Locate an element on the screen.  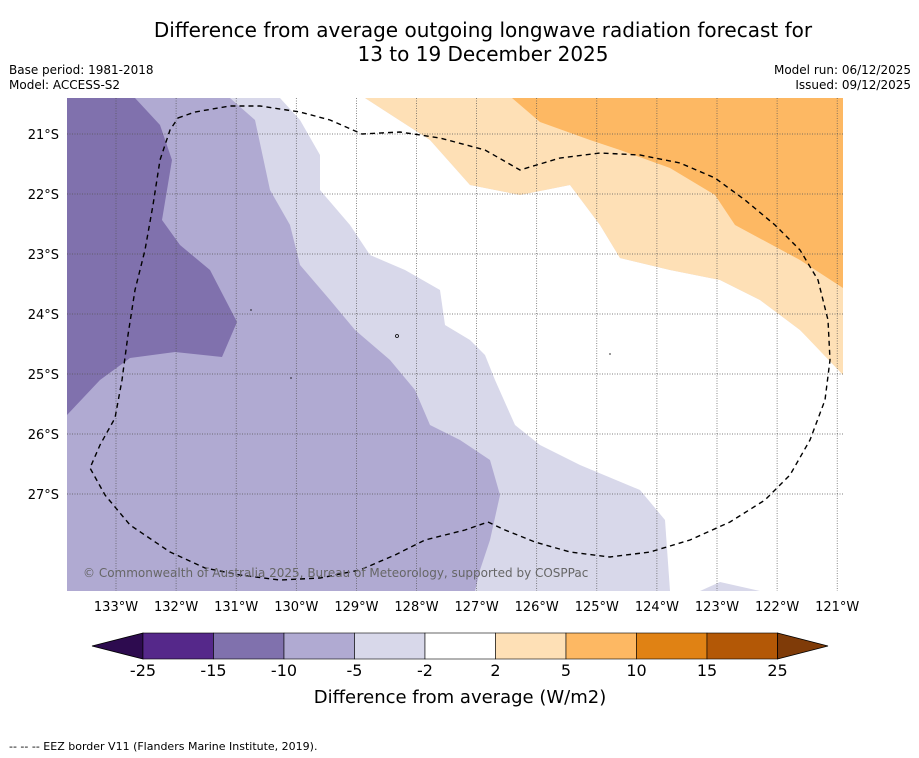
title-line-2: 13 to 19 December 2025 is located at coordinates (483, 54).